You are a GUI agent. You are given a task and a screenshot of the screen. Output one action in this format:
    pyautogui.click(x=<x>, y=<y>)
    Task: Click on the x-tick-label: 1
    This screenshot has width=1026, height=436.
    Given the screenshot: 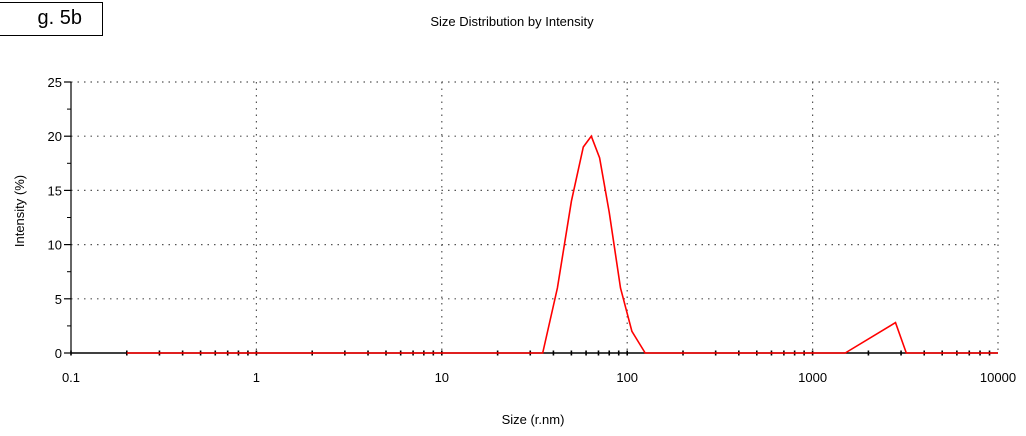 What is the action you would take?
    pyautogui.click(x=256, y=377)
    